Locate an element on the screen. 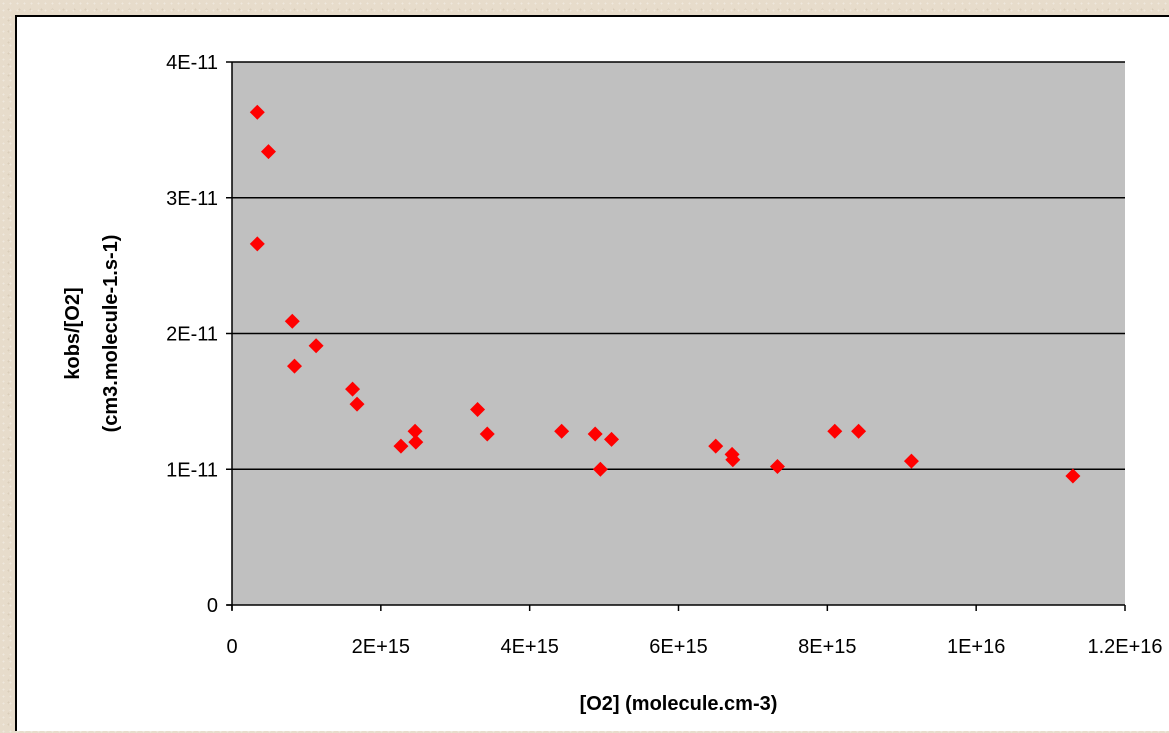 The width and height of the screenshot is (1169, 733). x-tick-label: 1E+16 is located at coordinates (976, 647).